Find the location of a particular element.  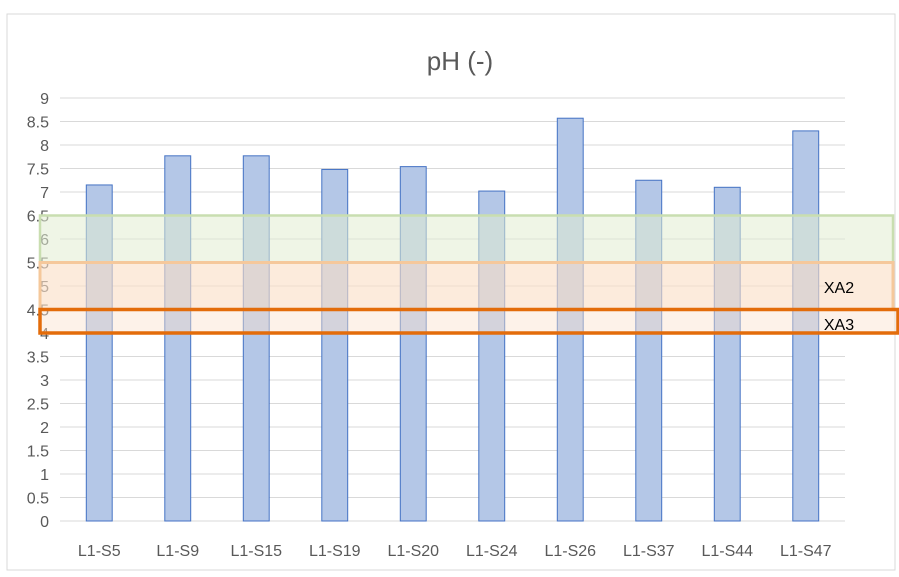

x-tick-label: L1-S5 is located at coordinates (99, 551).